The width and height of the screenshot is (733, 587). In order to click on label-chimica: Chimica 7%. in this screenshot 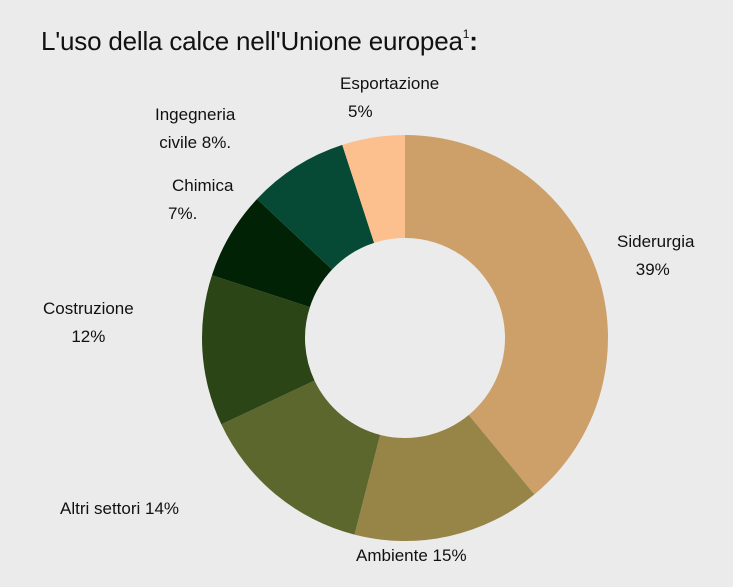, I will do `click(200, 200)`.